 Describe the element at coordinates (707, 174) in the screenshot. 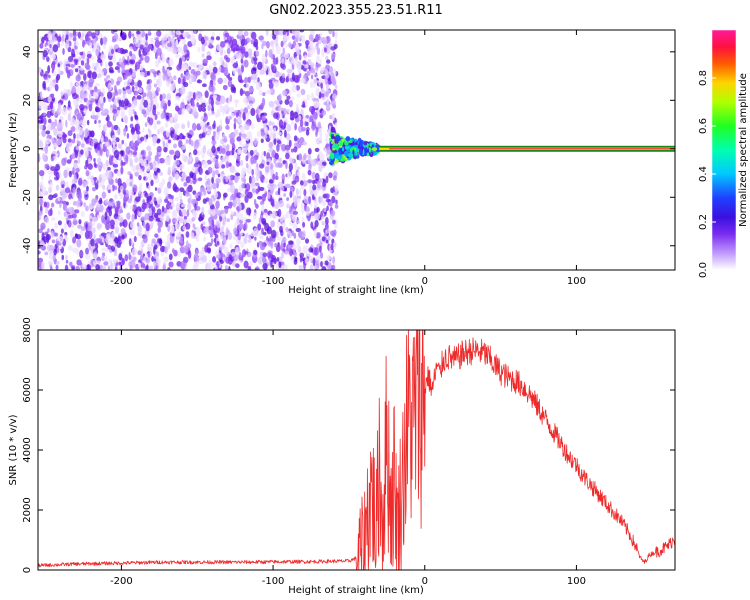

I see `colorbar-ticks: 0.0 0.2 0.4 0.6 0.8` at that location.